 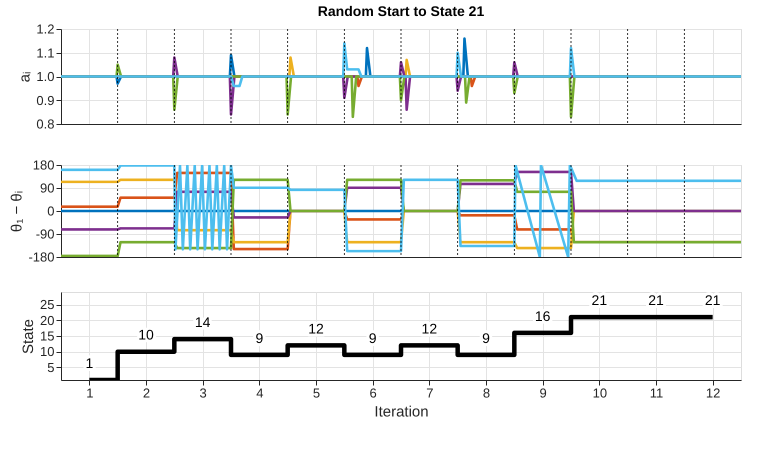 What do you see at coordinates (202, 322) in the screenshot?
I see `data-label: 14` at bounding box center [202, 322].